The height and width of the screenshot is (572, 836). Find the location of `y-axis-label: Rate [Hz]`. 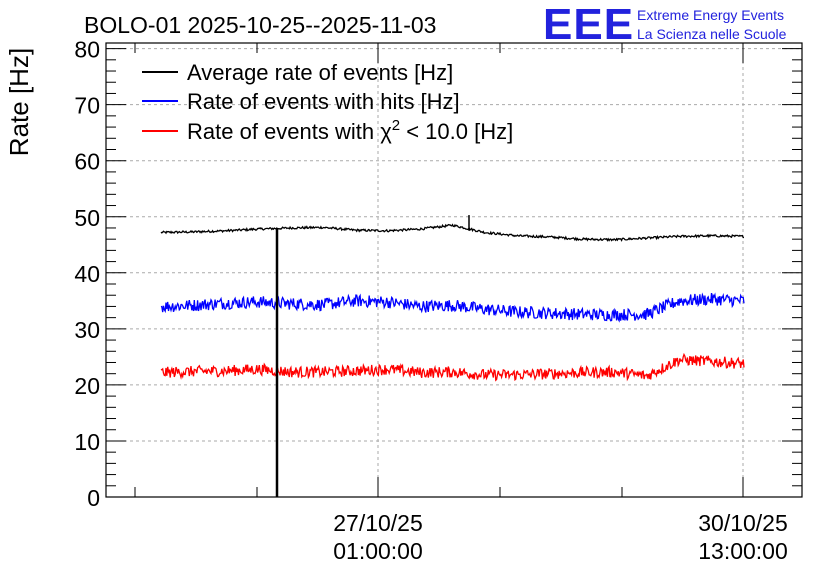

y-axis-label: Rate [Hz] is located at coordinates (19, 102).